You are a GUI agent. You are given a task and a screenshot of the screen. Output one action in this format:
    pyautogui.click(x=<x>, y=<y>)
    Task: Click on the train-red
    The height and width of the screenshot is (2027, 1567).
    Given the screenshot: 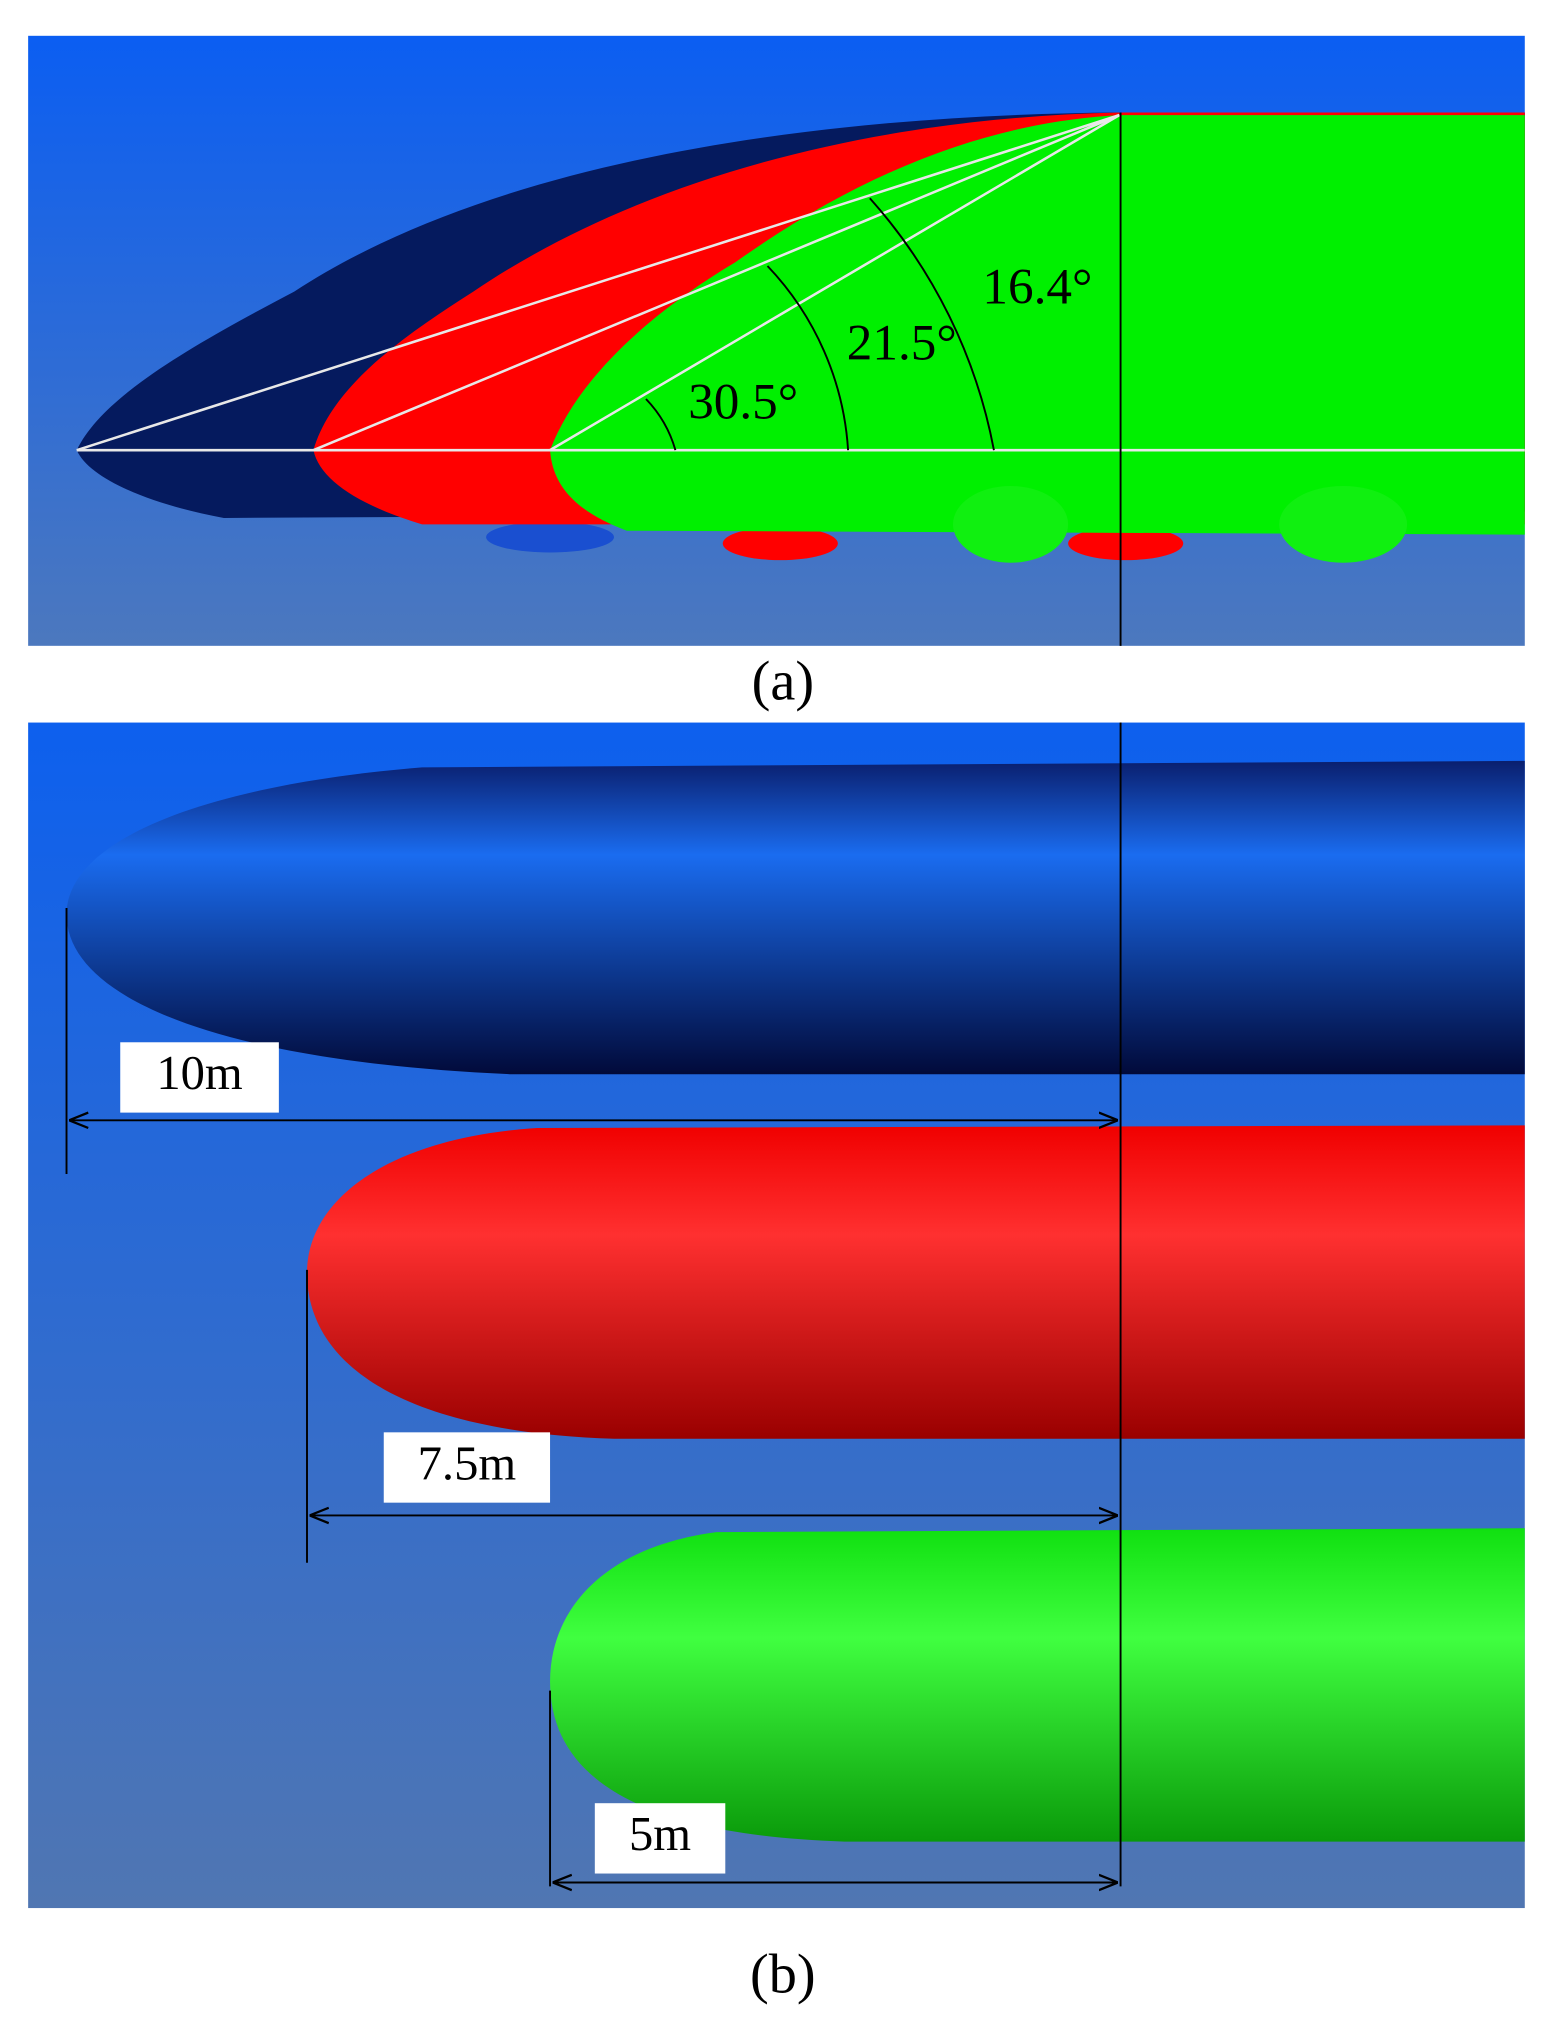 What is the action you would take?
    pyautogui.click(x=916, y=1282)
    